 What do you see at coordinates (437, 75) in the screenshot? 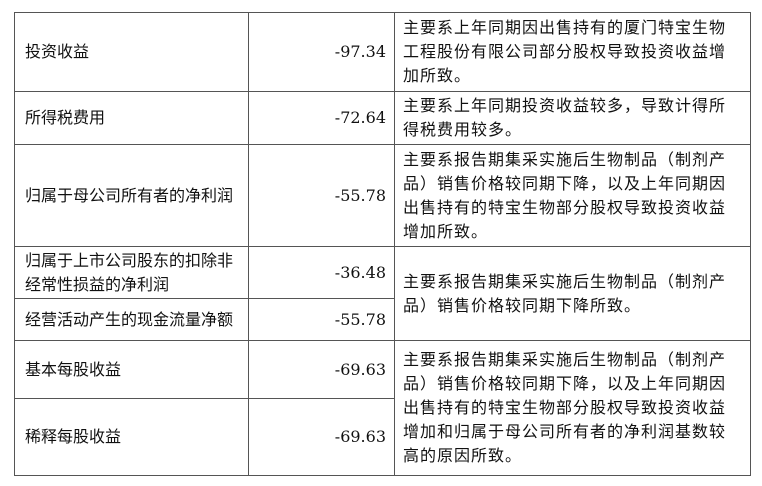
I see `reason-line: 加所致。` at bounding box center [437, 75].